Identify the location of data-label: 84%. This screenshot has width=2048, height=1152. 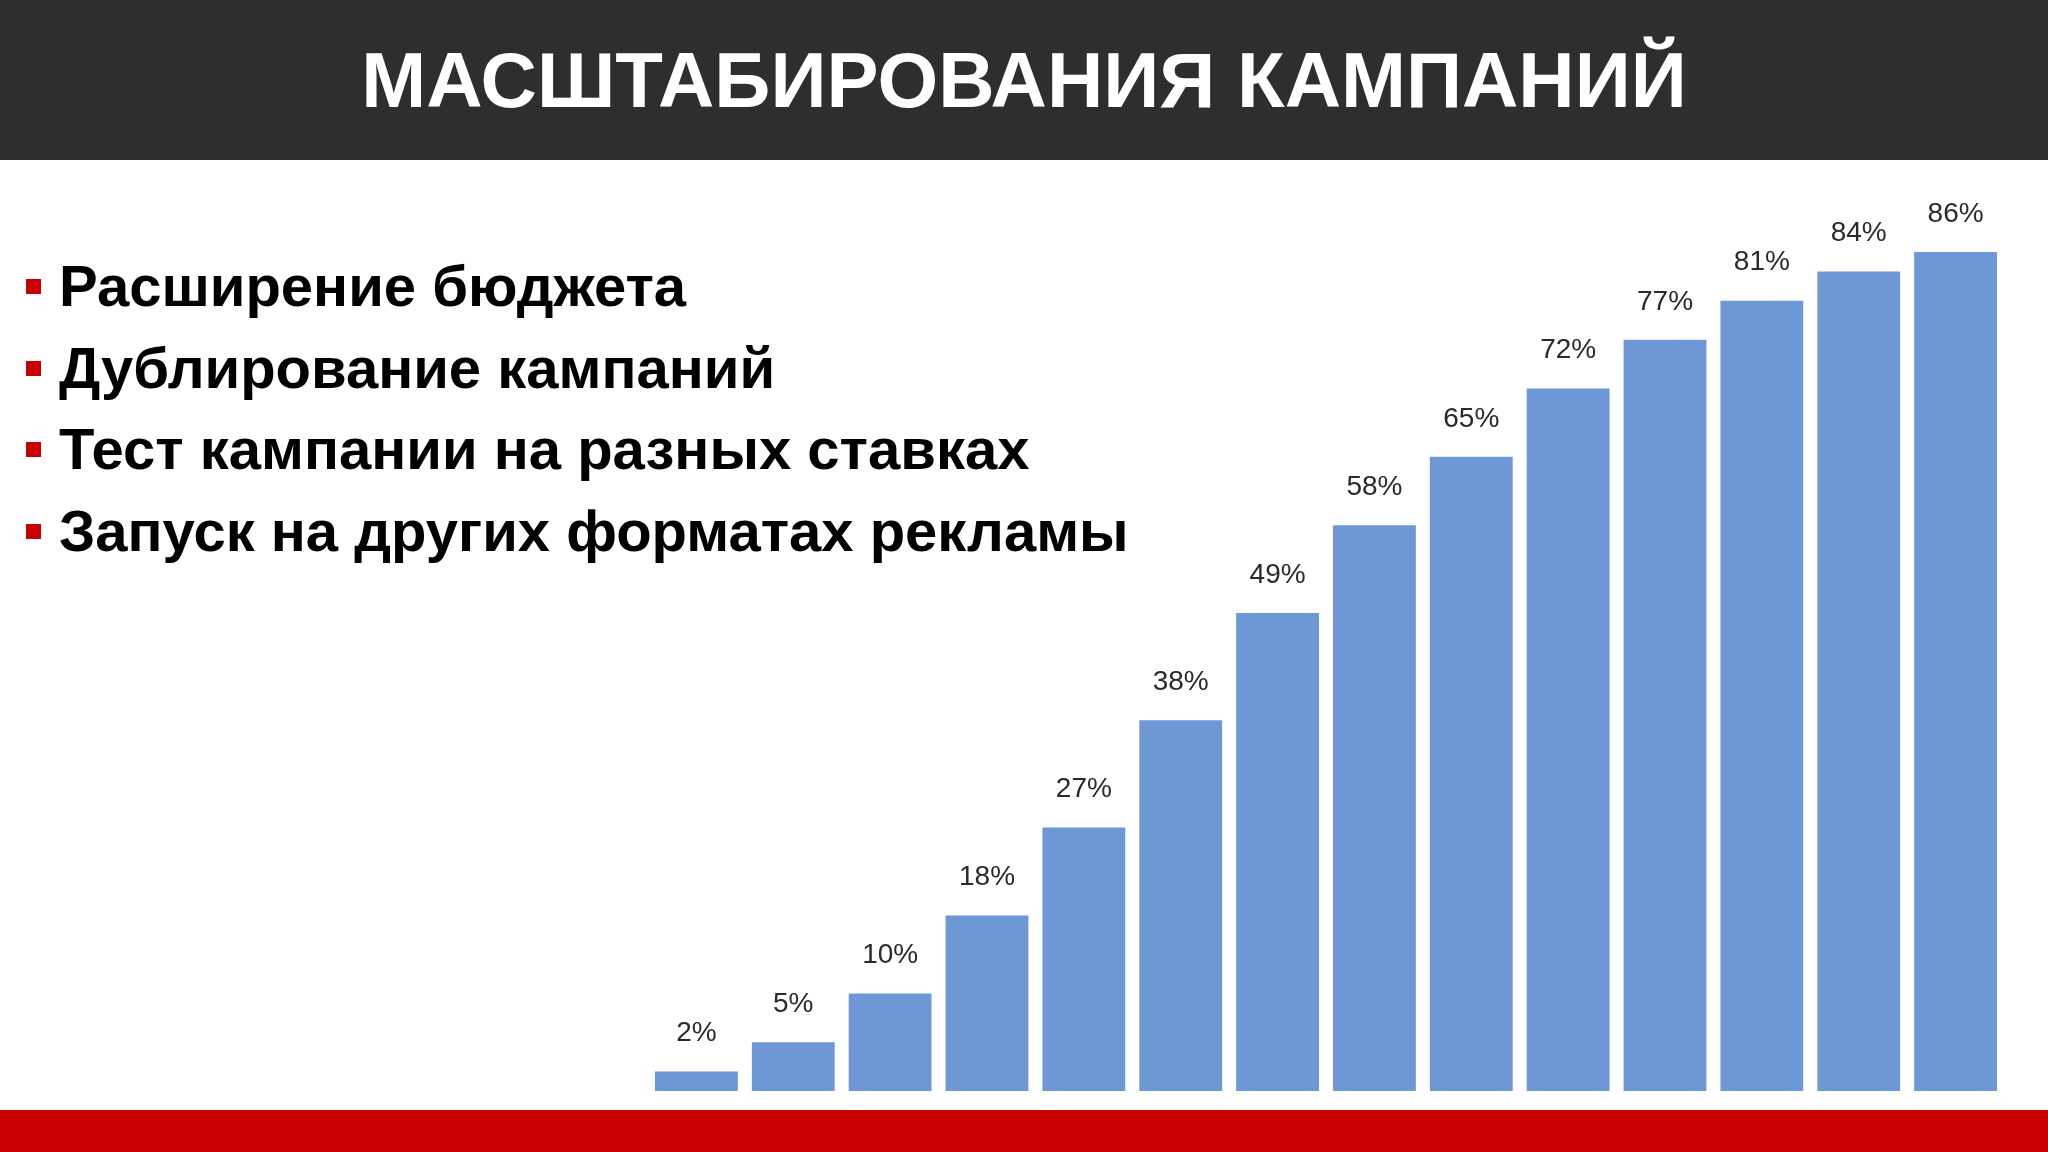
(1858, 232).